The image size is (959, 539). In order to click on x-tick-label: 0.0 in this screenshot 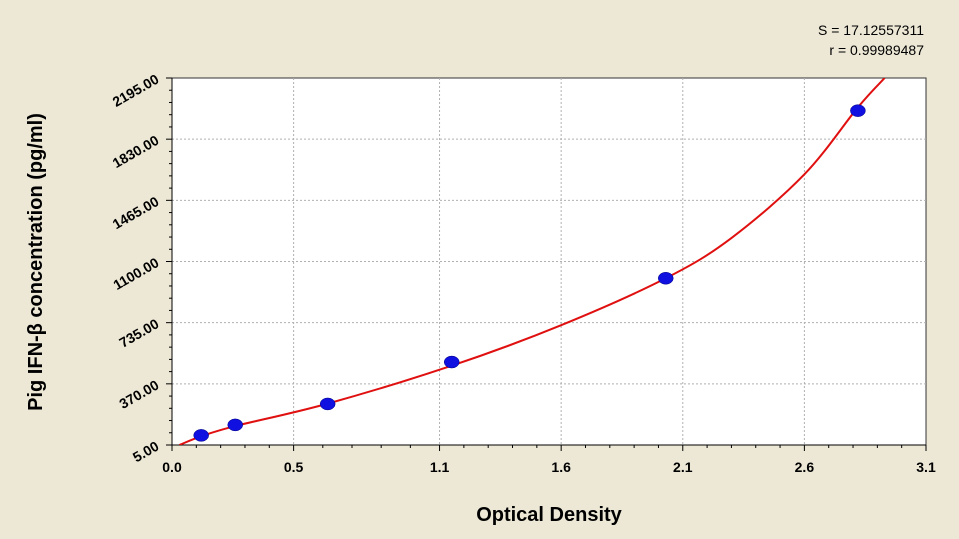, I will do `click(172, 467)`.